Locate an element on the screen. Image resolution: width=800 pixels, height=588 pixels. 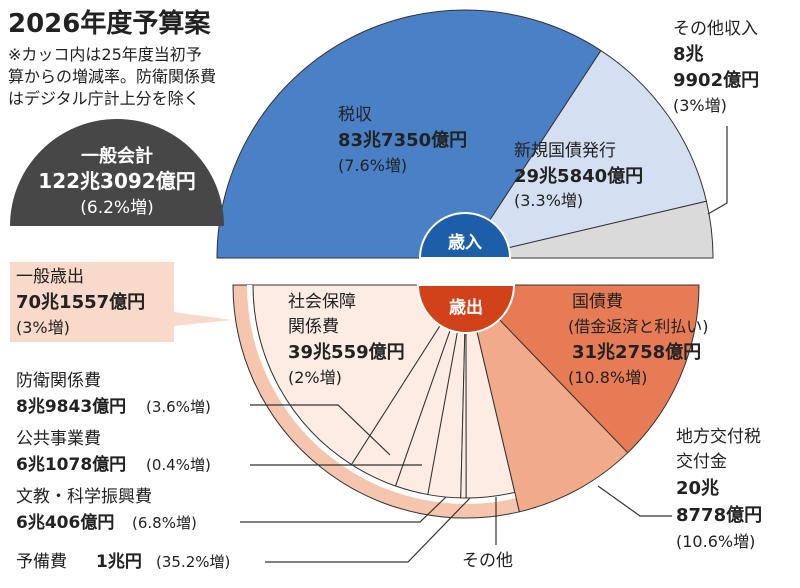
defense-change: (3.6%増) is located at coordinates (178, 407).